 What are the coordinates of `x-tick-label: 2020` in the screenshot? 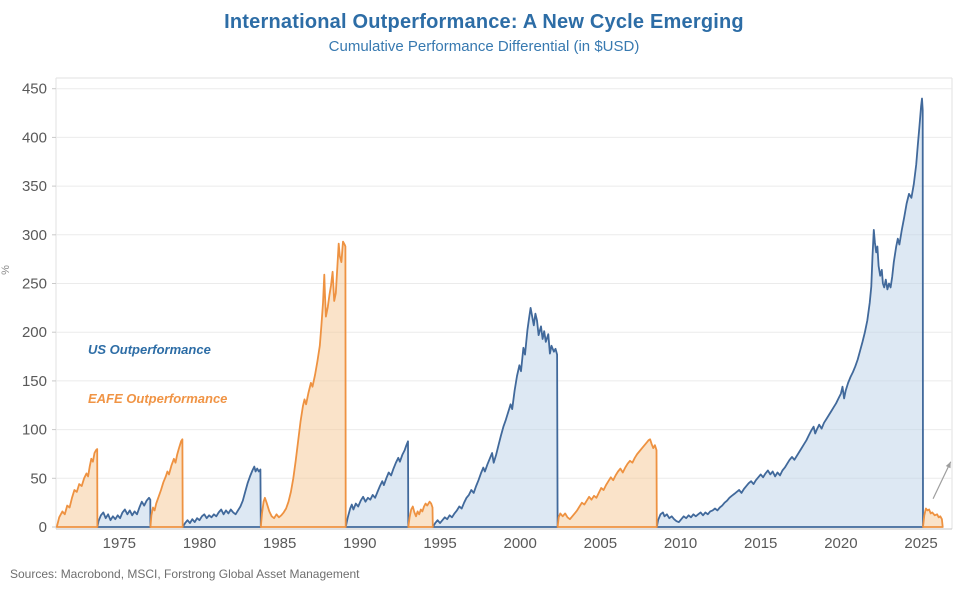 It's located at (840, 543).